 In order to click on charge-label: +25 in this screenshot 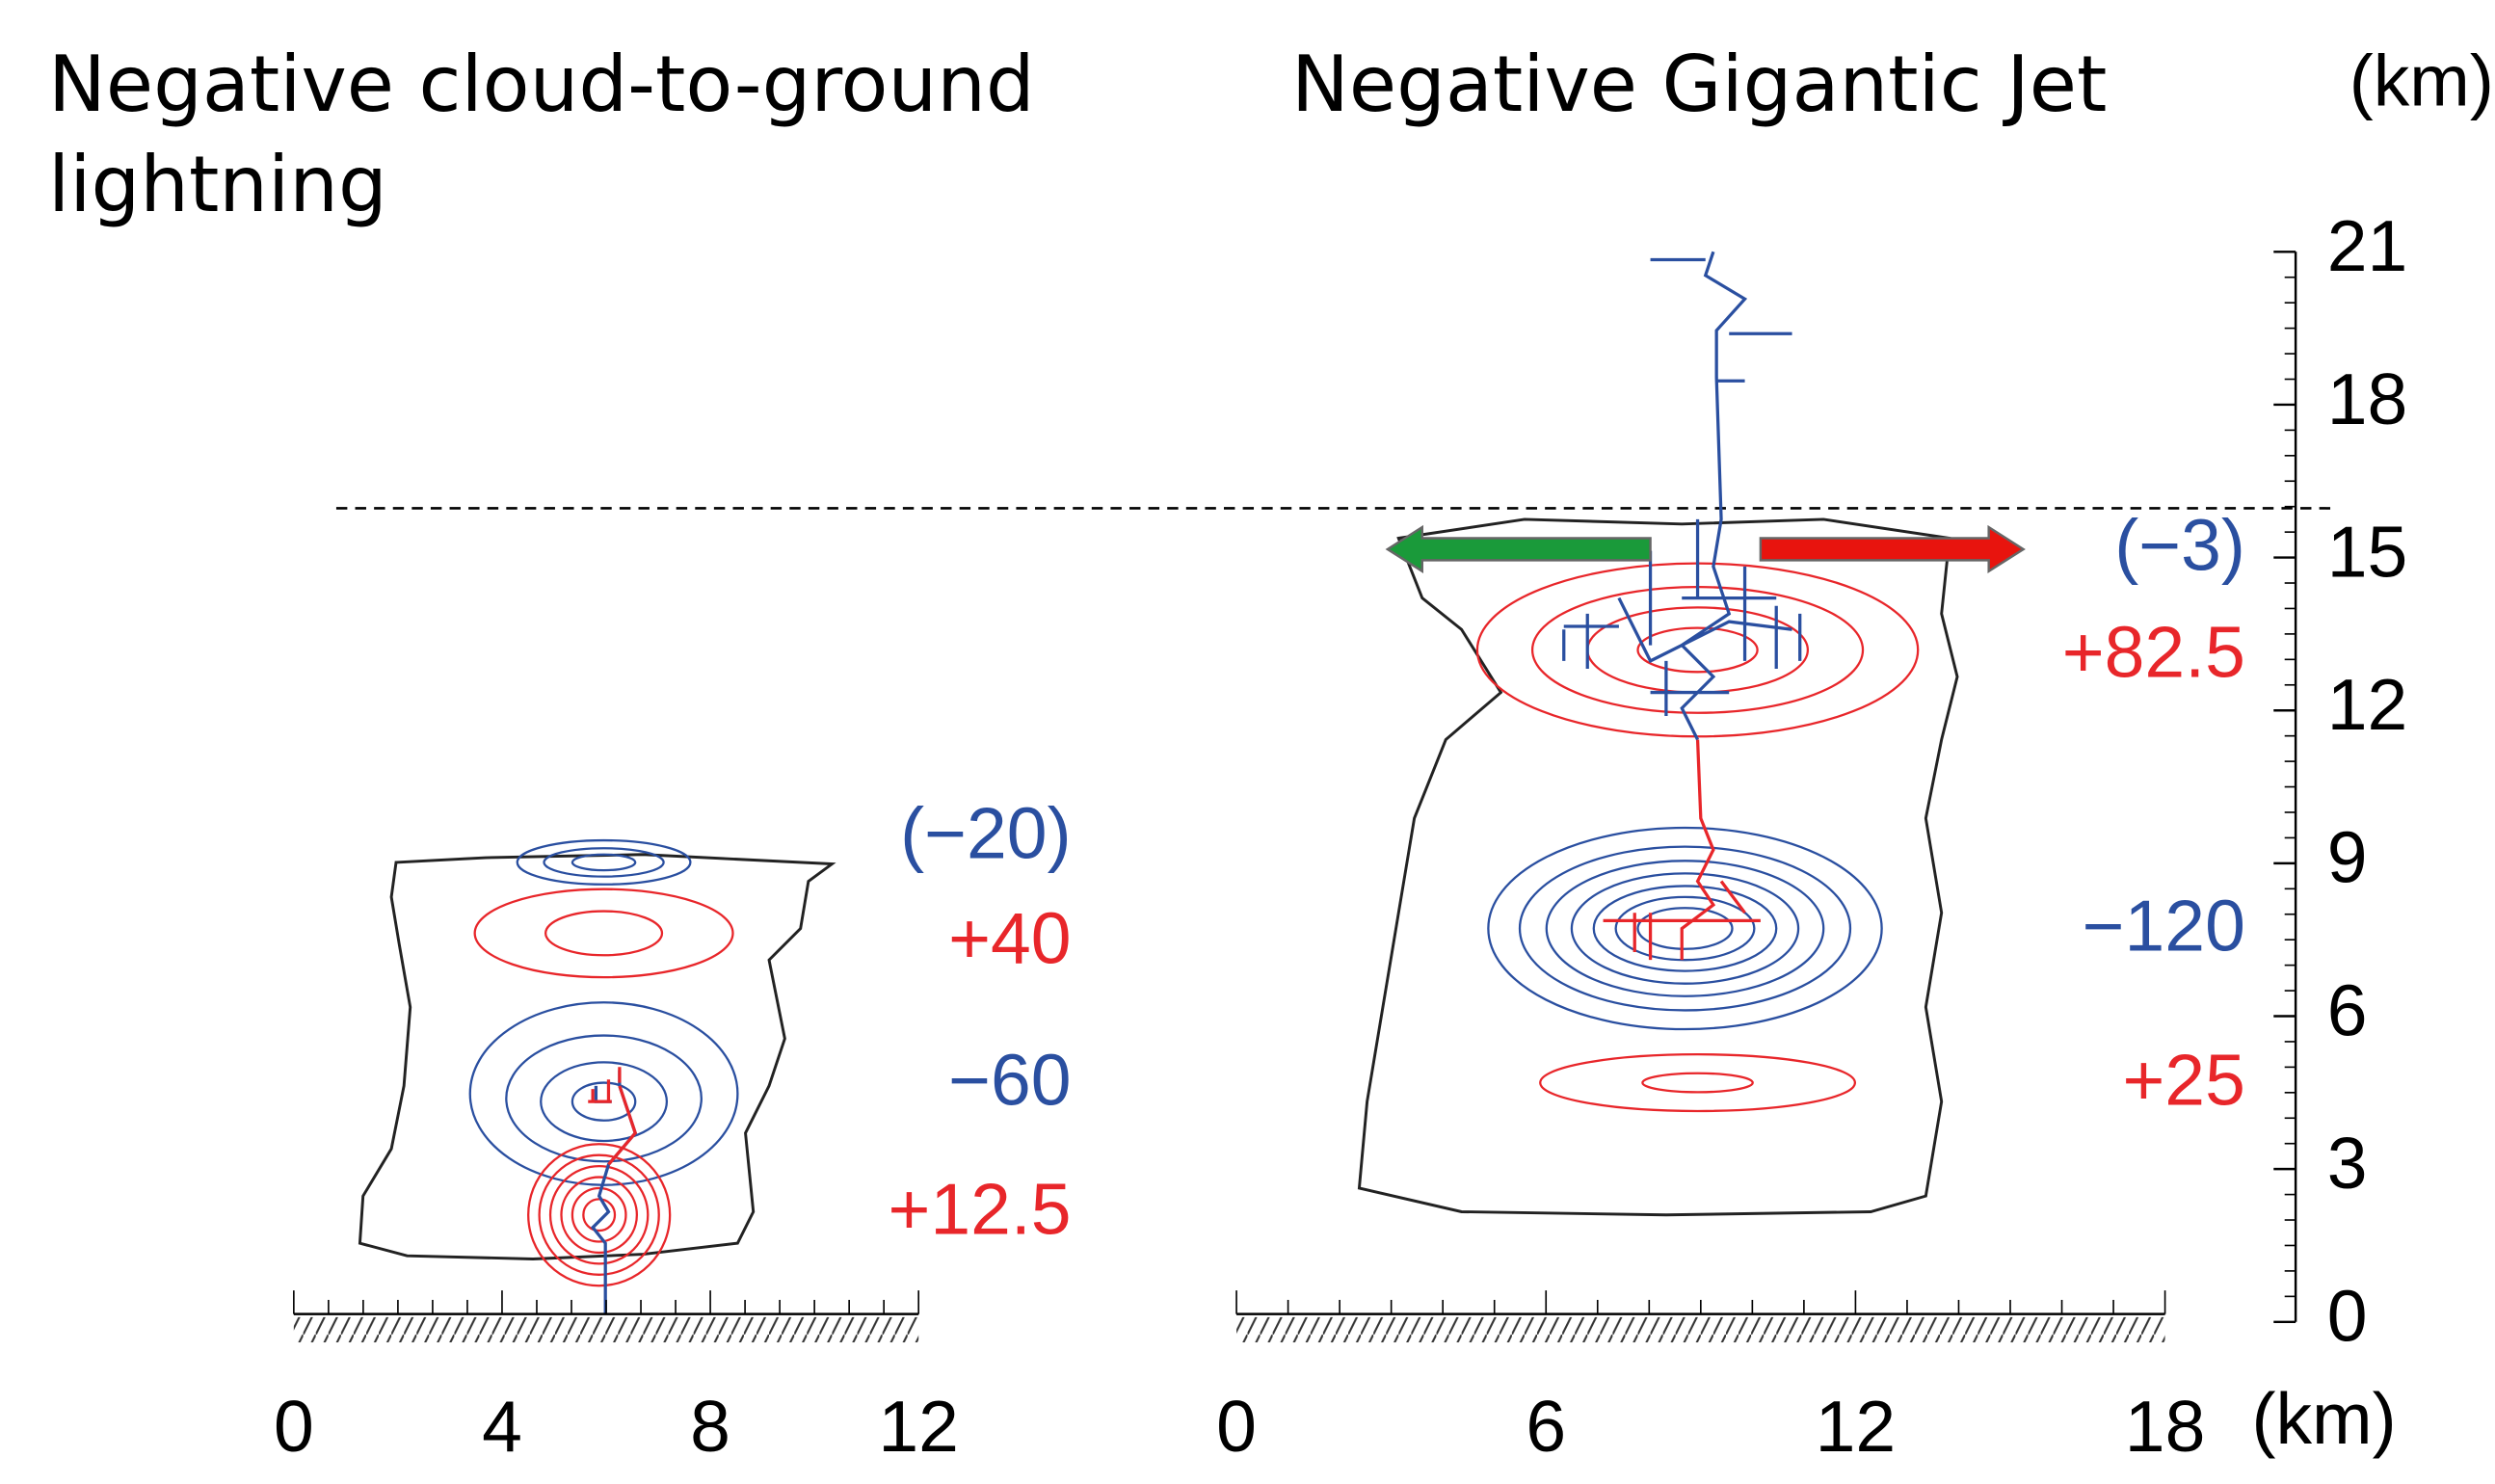, I will do `click(2183, 1080)`.